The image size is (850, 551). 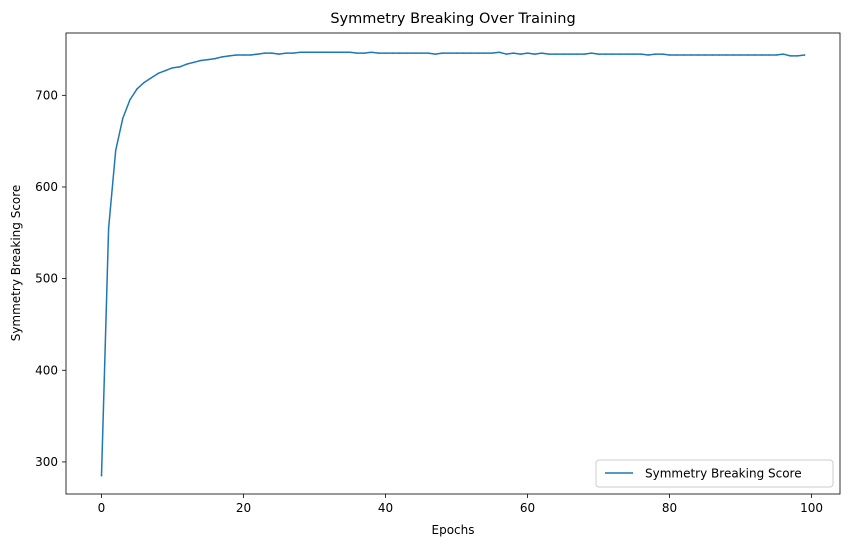 What do you see at coordinates (385, 508) in the screenshot?
I see `x-tick-label: 40` at bounding box center [385, 508].